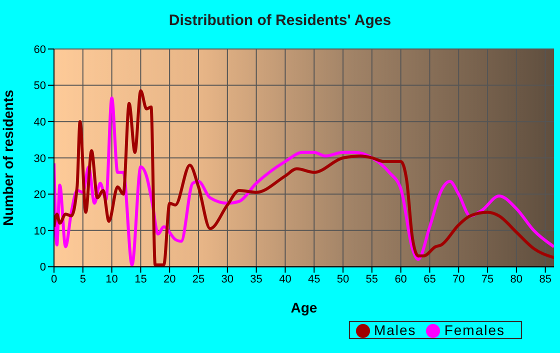 The image size is (560, 353). I want to click on y-tick-label: 20, so click(40, 195).